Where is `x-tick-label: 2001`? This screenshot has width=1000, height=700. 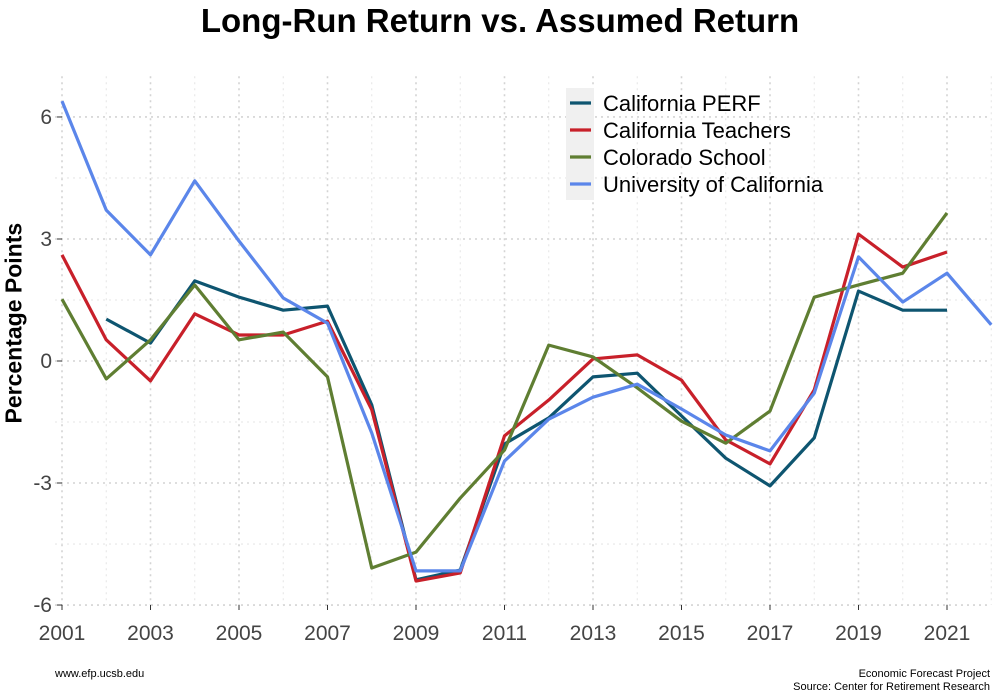 x-tick-label: 2001 is located at coordinates (62, 633).